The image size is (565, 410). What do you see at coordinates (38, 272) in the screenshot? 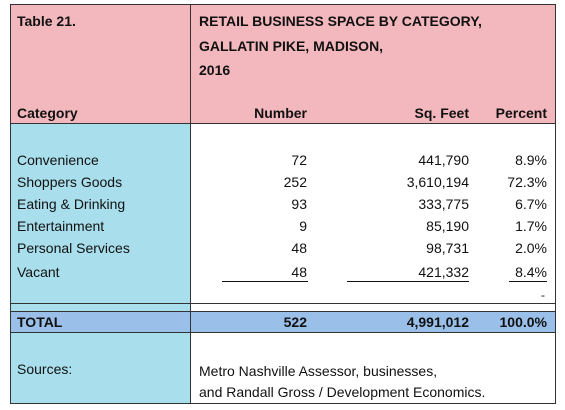
I see `row-category: Vacant` at bounding box center [38, 272].